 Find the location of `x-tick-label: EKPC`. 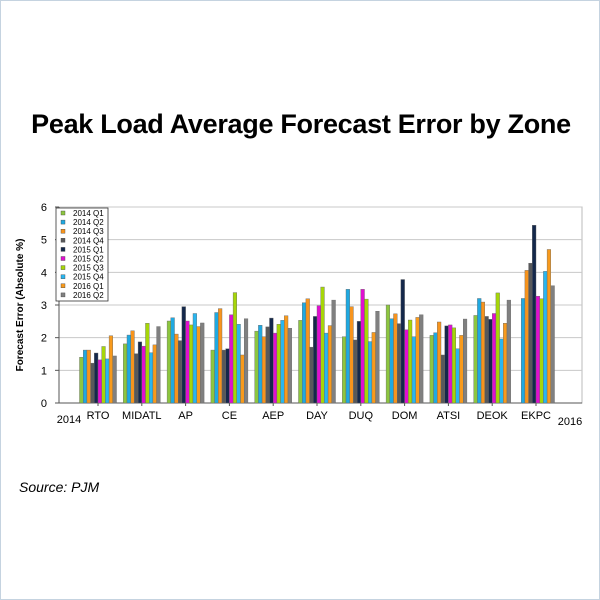

x-tick-label: EKPC is located at coordinates (536, 416).